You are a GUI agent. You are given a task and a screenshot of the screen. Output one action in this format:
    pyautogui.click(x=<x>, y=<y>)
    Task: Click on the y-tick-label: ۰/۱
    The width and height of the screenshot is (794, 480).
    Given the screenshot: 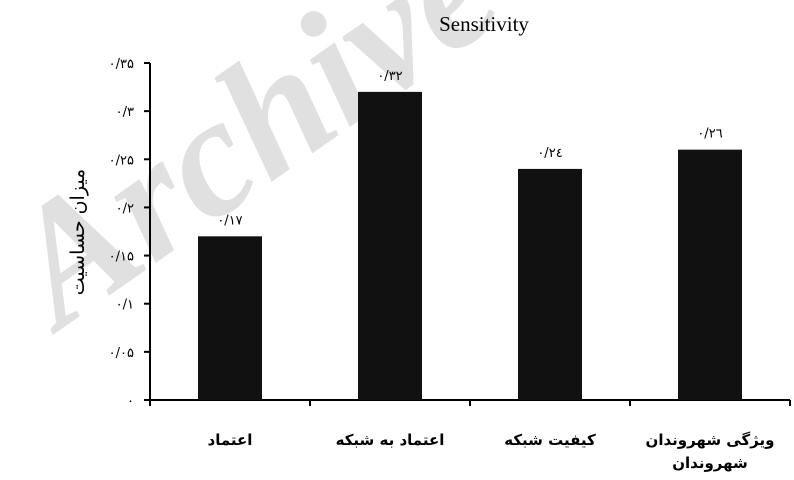 What is the action you would take?
    pyautogui.click(x=125, y=305)
    